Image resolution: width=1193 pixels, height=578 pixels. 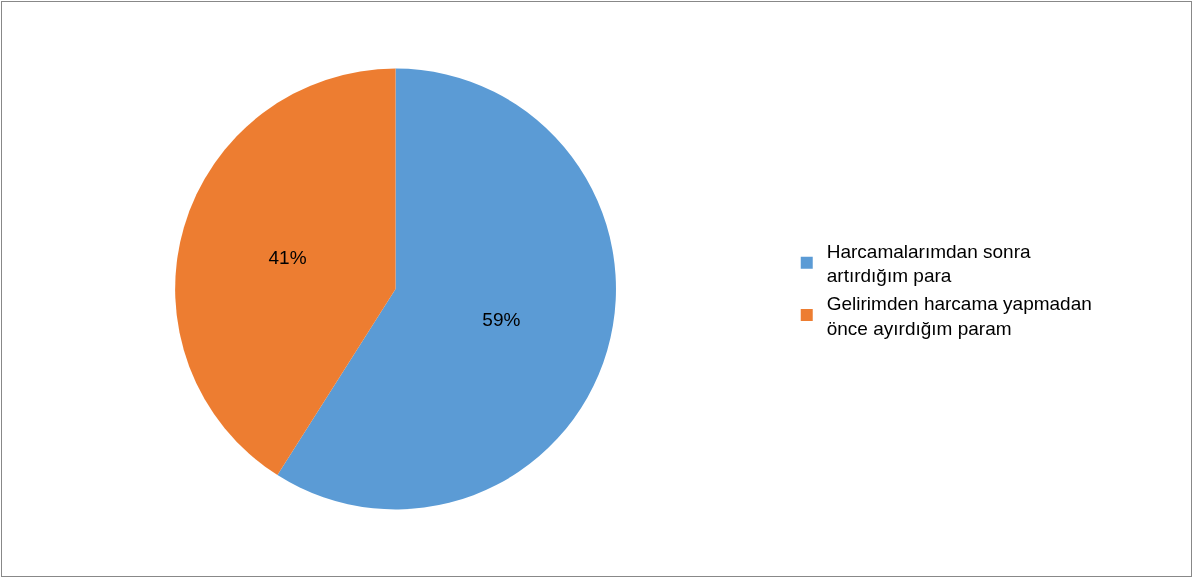 What do you see at coordinates (959, 316) in the screenshot?
I see `legend-label: Gelirimden harcama yapmadan önce ayırdığım param` at bounding box center [959, 316].